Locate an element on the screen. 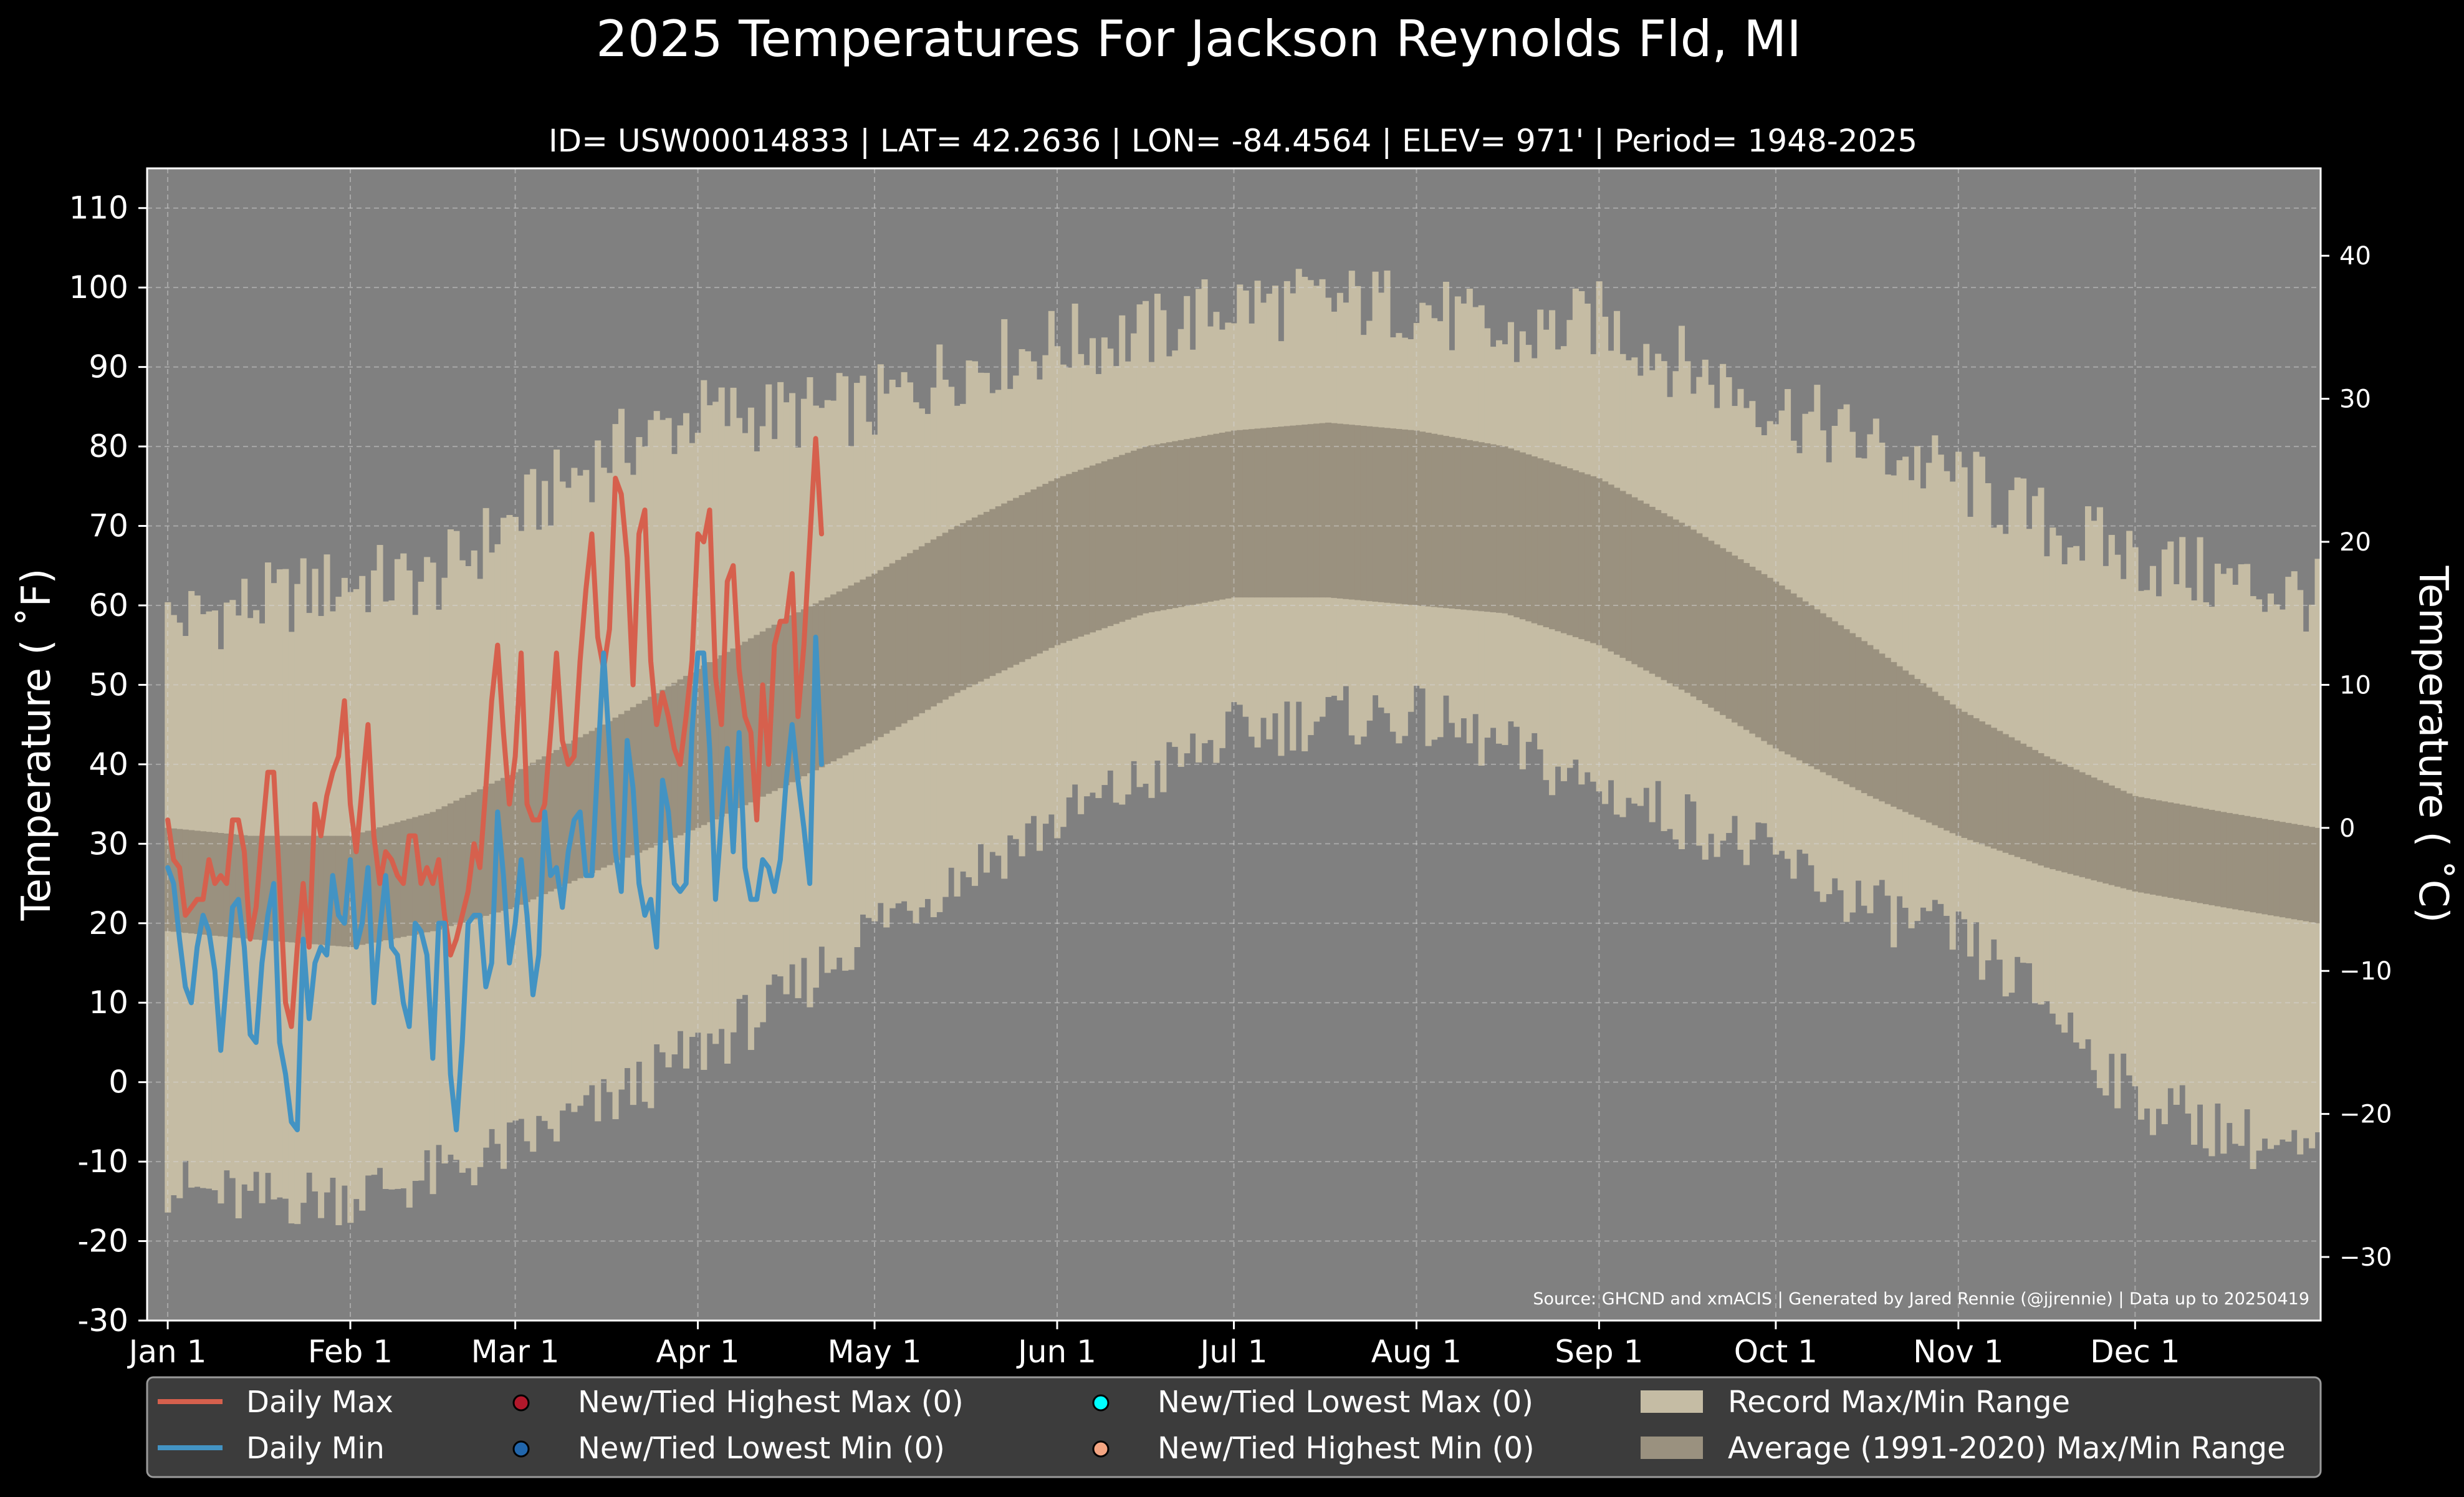 The height and width of the screenshot is (1497, 2464). left-tick-label: 20 is located at coordinates (109, 923).